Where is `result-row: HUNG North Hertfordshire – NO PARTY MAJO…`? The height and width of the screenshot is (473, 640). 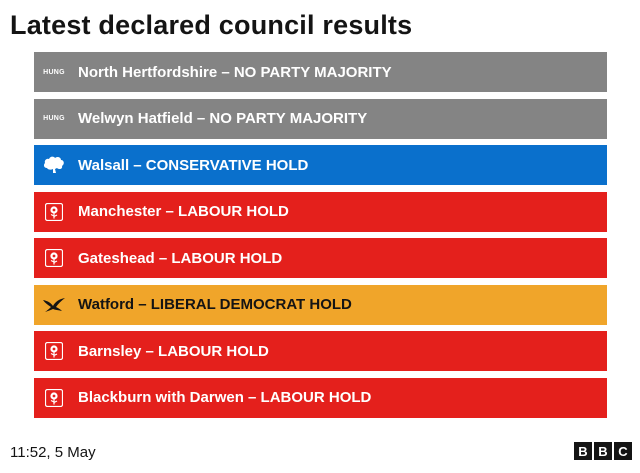
result-row: HUNG North Hertfordshire – NO PARTY MAJO… is located at coordinates (320, 72).